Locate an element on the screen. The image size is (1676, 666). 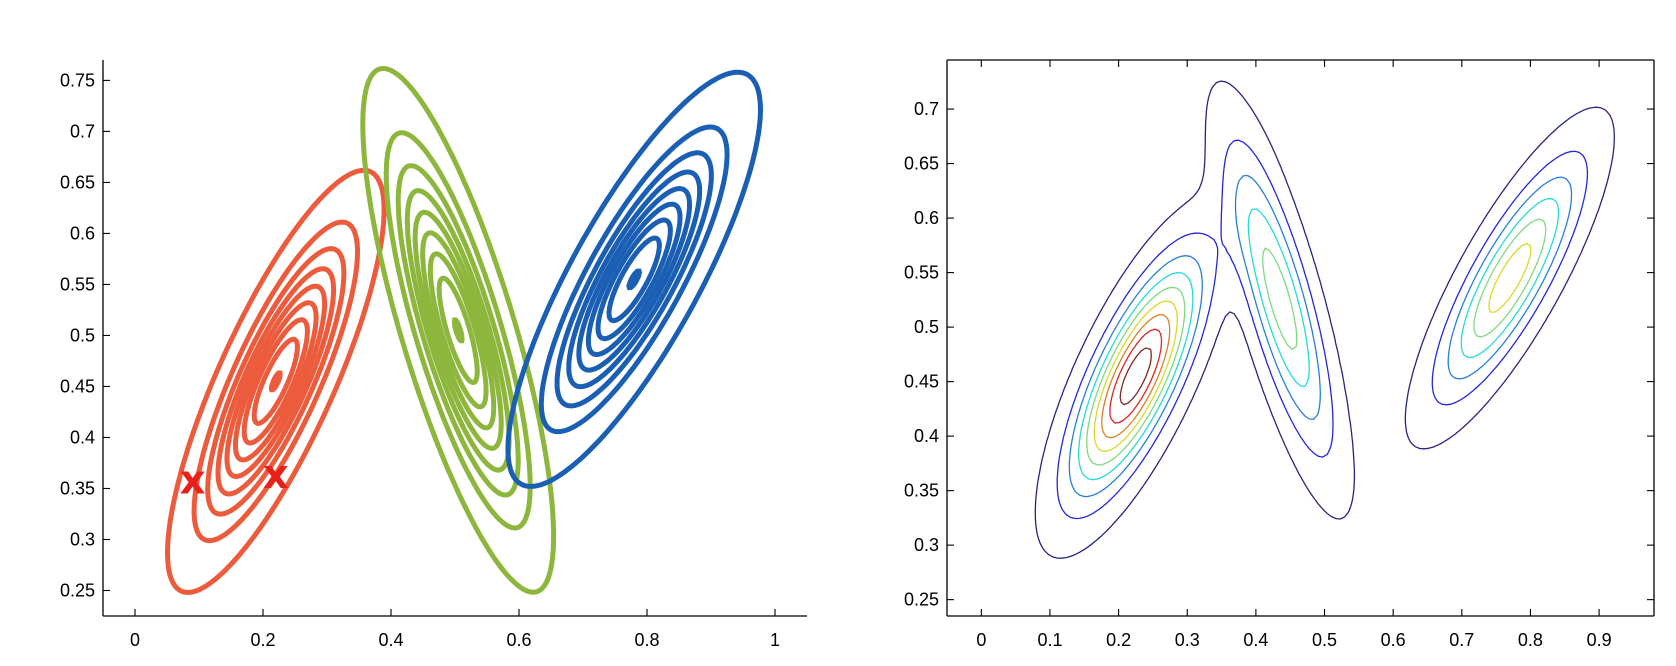
left-y-tick-label: 0.35 is located at coordinates (77, 488).